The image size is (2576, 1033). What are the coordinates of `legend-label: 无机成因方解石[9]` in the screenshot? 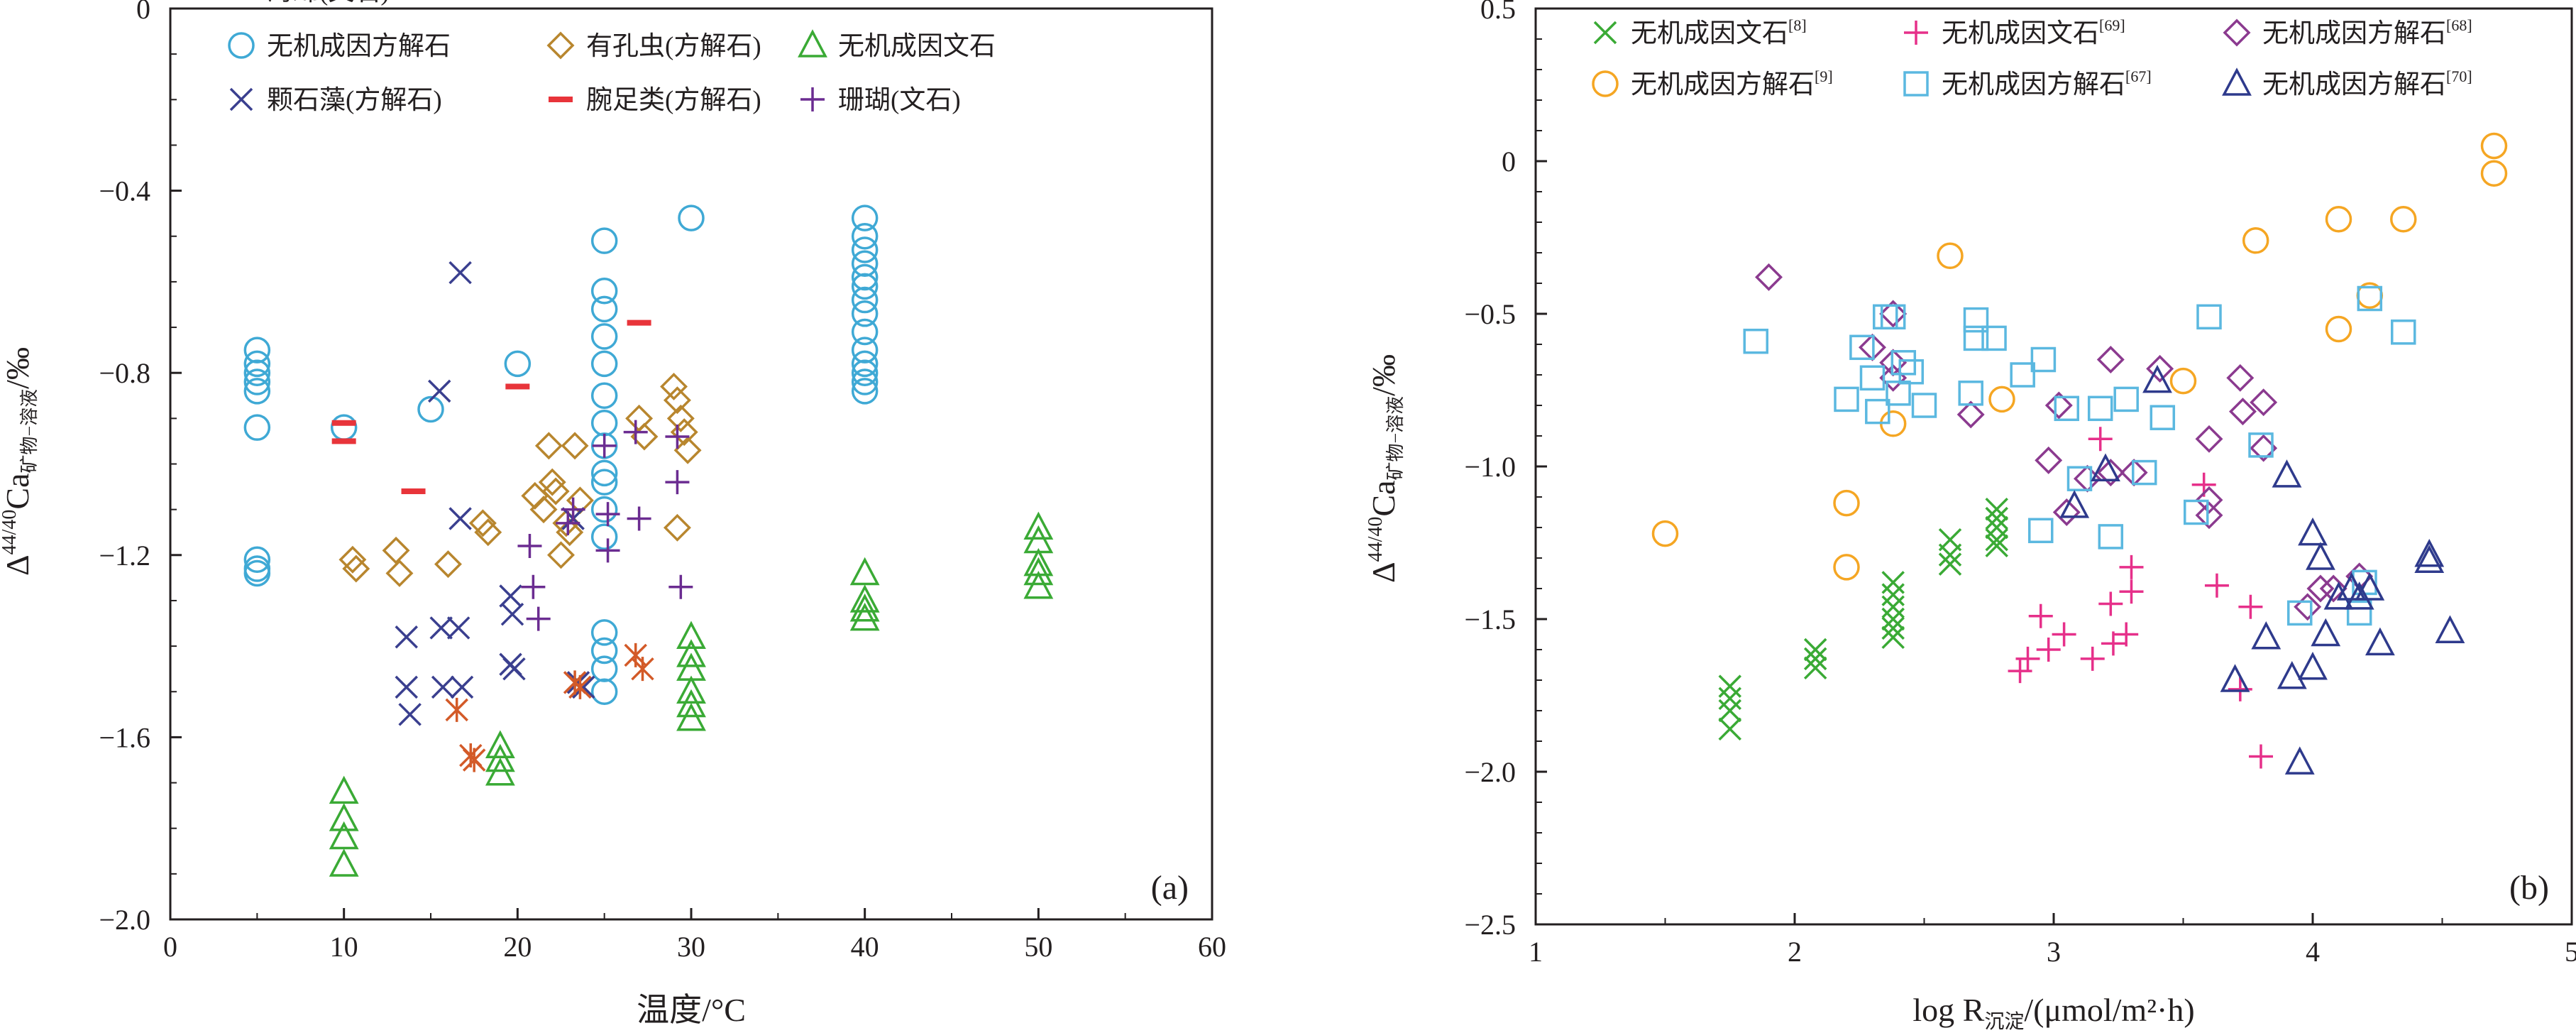 It's located at (1732, 83).